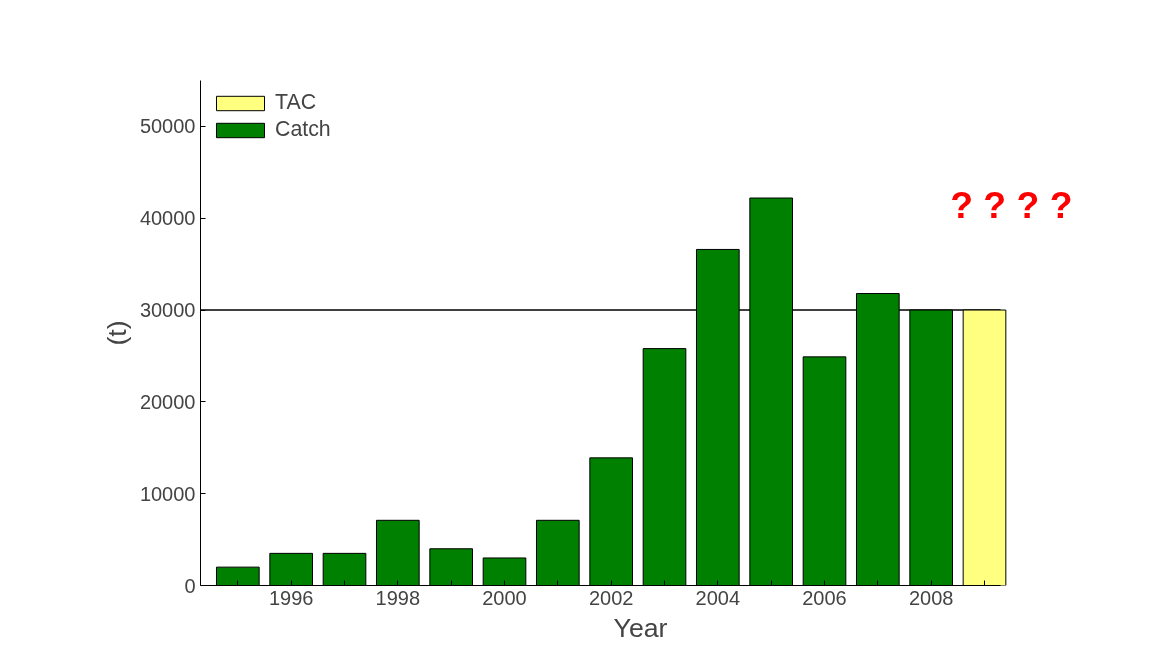 The image size is (1156, 652). Describe the element at coordinates (504, 597) in the screenshot. I see `x-tick-label: 2000` at that location.